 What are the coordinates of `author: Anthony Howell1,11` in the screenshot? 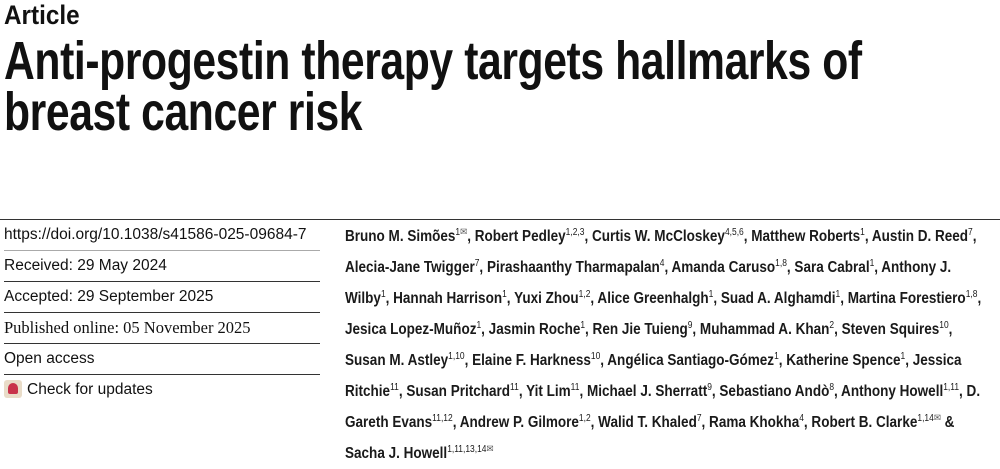 It's located at (900, 391).